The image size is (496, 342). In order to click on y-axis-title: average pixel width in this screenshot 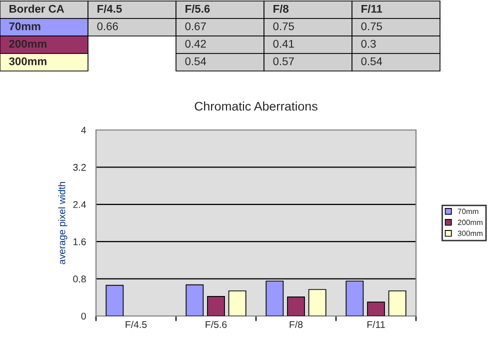, I will do `click(63, 223)`.